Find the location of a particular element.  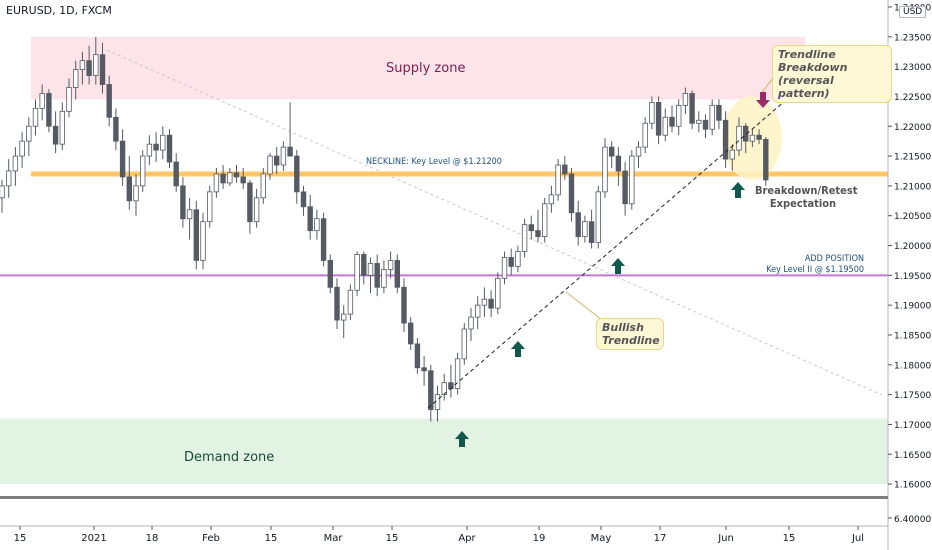

price-tick-label: 1.21000 is located at coordinates (912, 187).